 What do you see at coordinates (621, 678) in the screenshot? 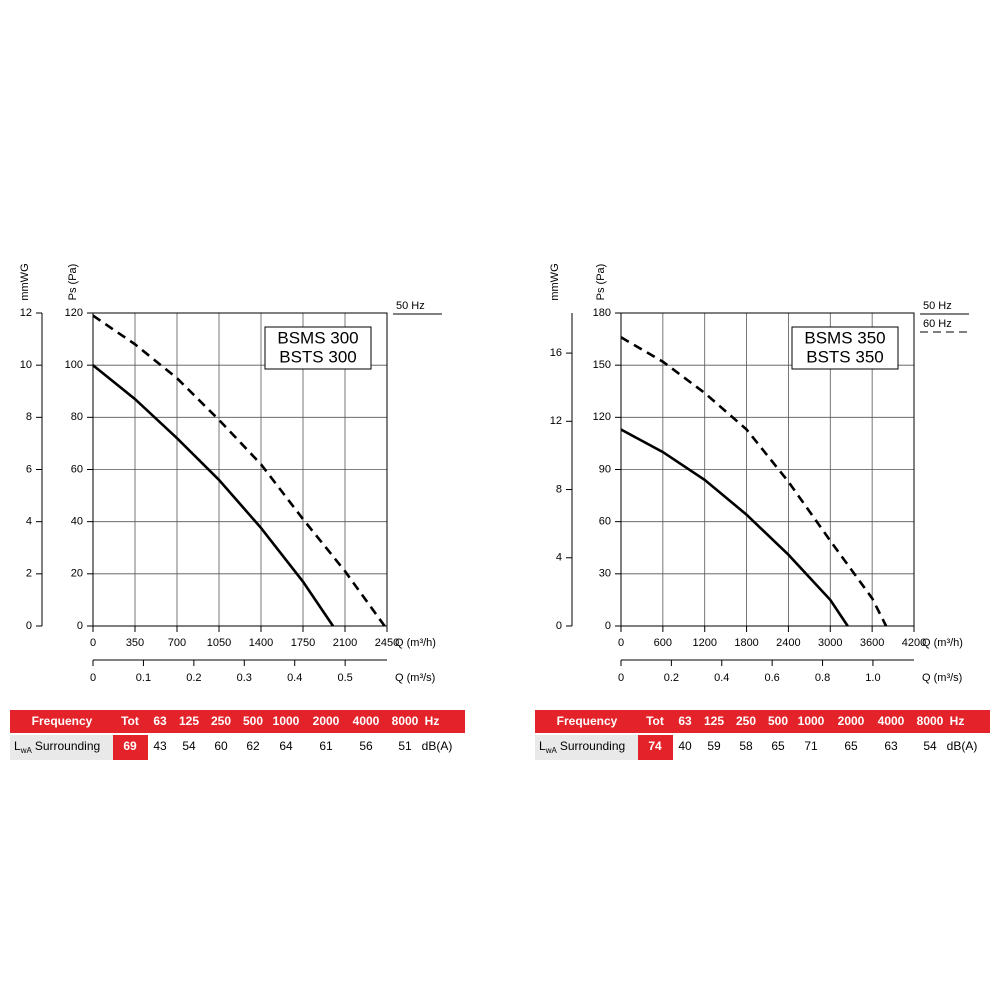
I see `x2-tick-label: 0` at bounding box center [621, 678].